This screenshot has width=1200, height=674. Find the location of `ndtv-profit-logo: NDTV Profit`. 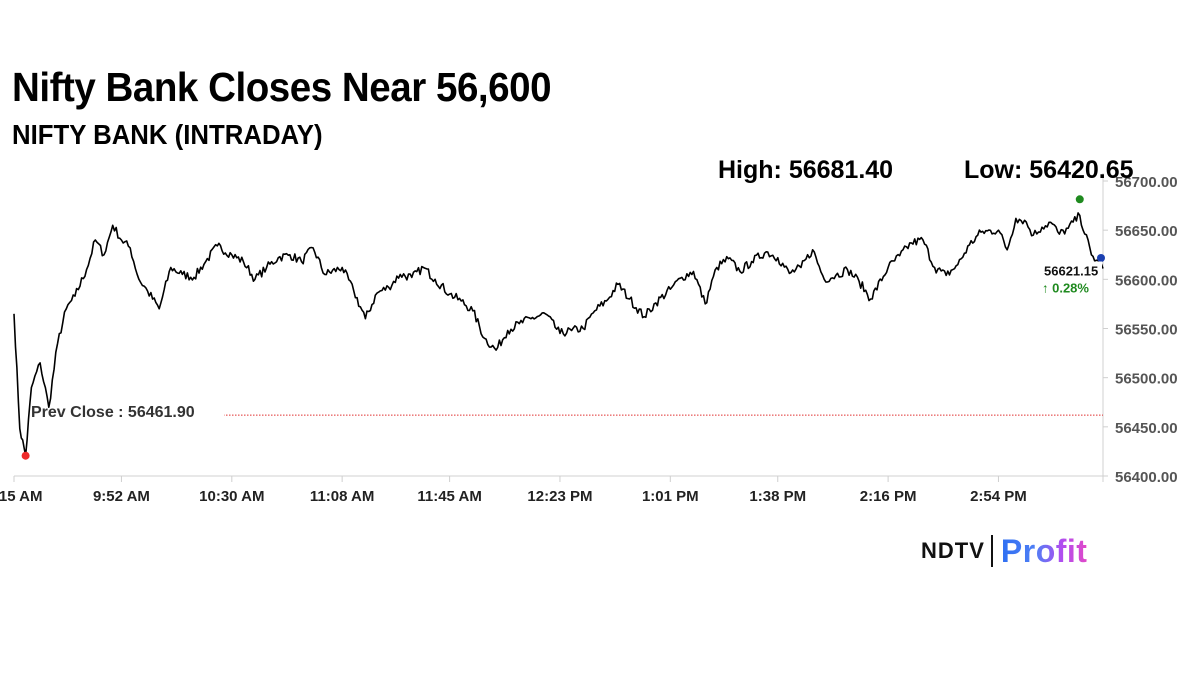

ndtv-profit-logo: NDTV Profit is located at coordinates (1004, 551).